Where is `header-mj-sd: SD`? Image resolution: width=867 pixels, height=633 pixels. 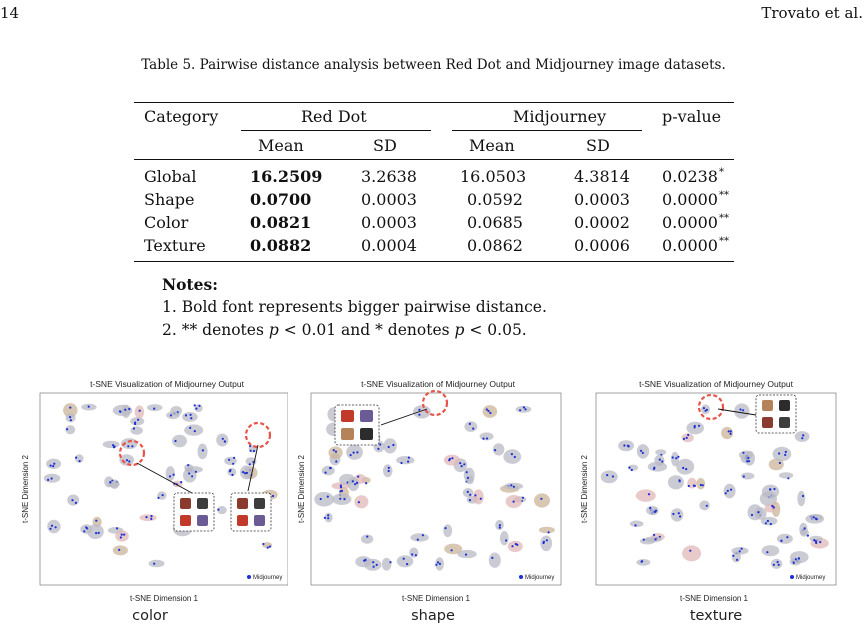 header-mj-sd: SD is located at coordinates (598, 145).